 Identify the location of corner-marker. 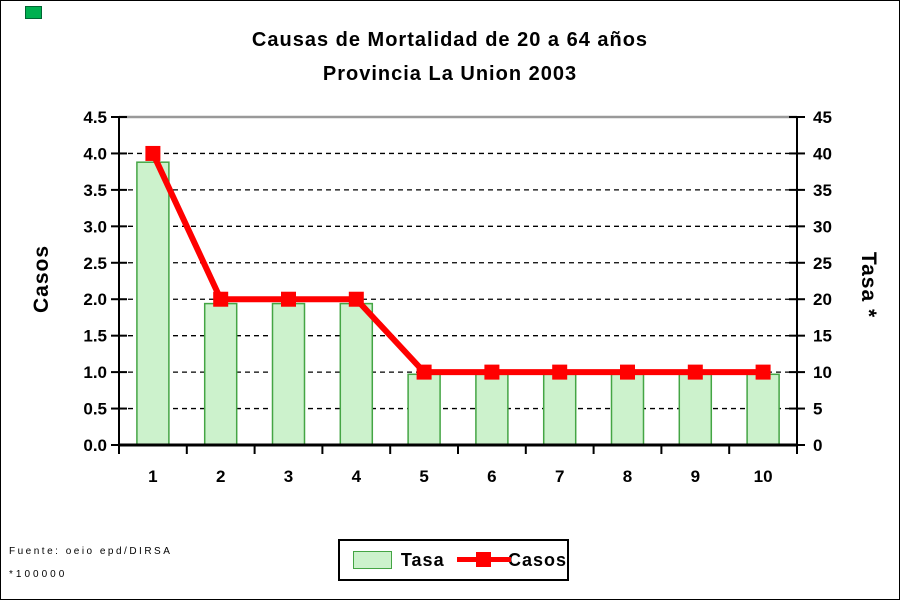
(33, 12).